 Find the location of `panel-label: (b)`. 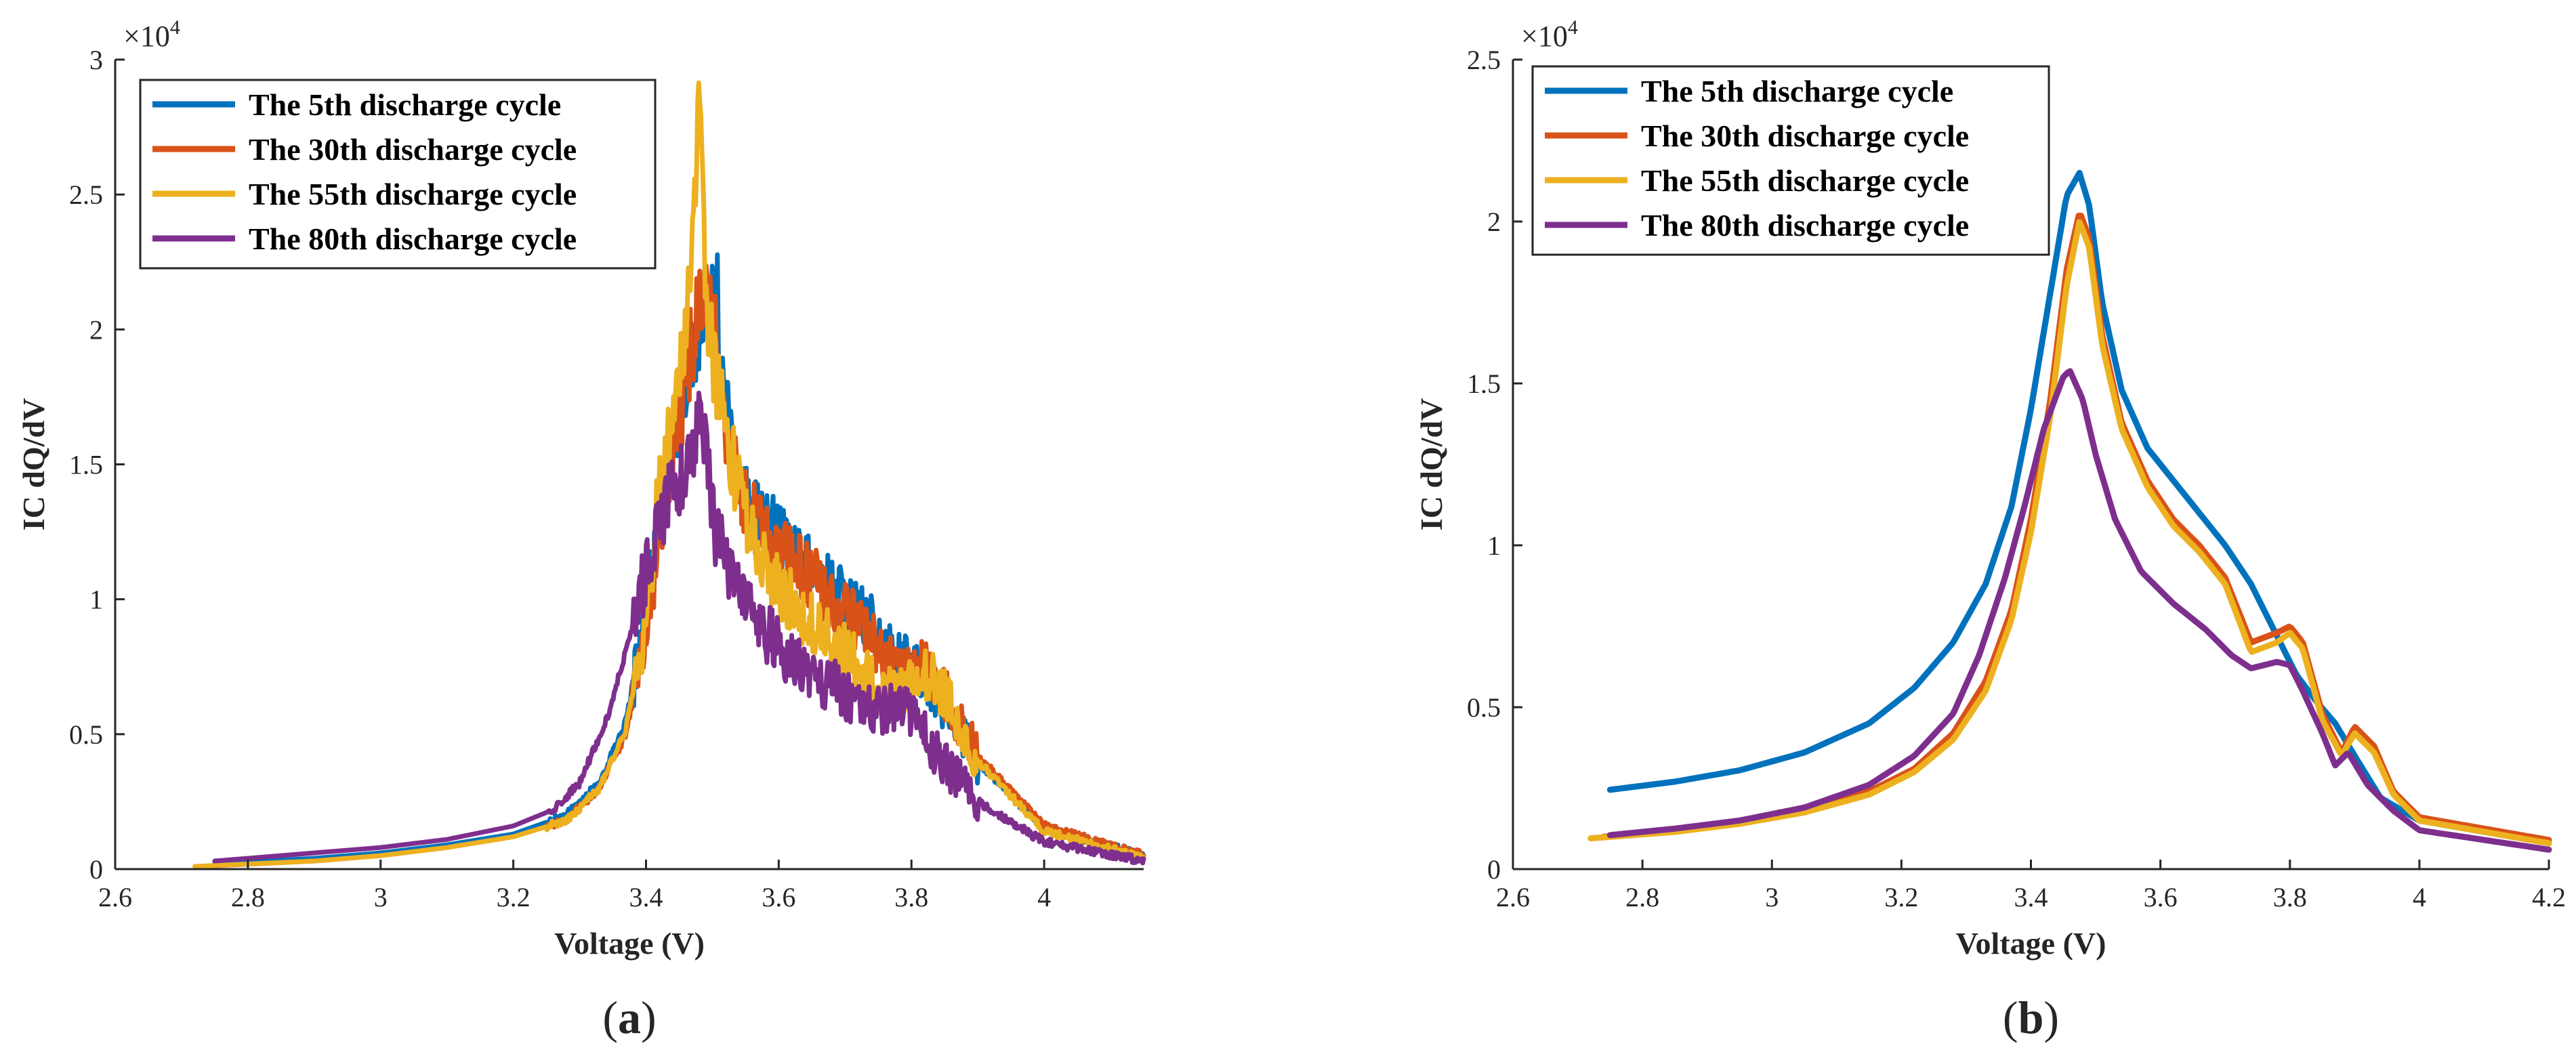

panel-label: (b) is located at coordinates (2031, 1017).